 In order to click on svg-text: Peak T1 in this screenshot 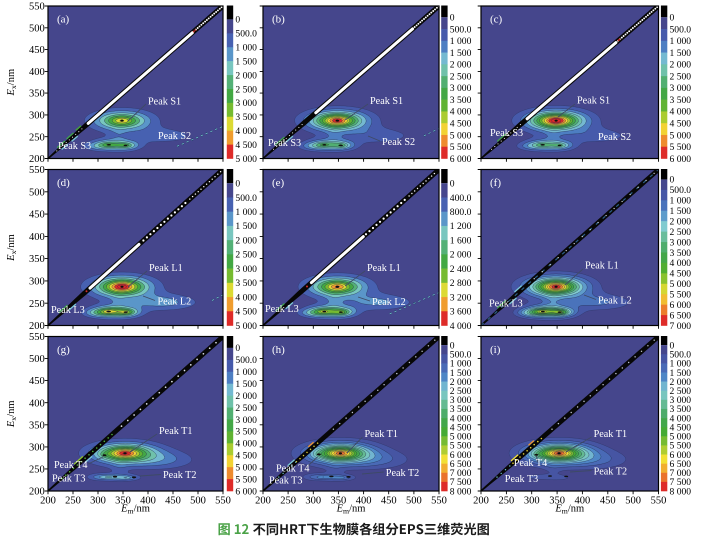, I will do `click(610, 434)`.